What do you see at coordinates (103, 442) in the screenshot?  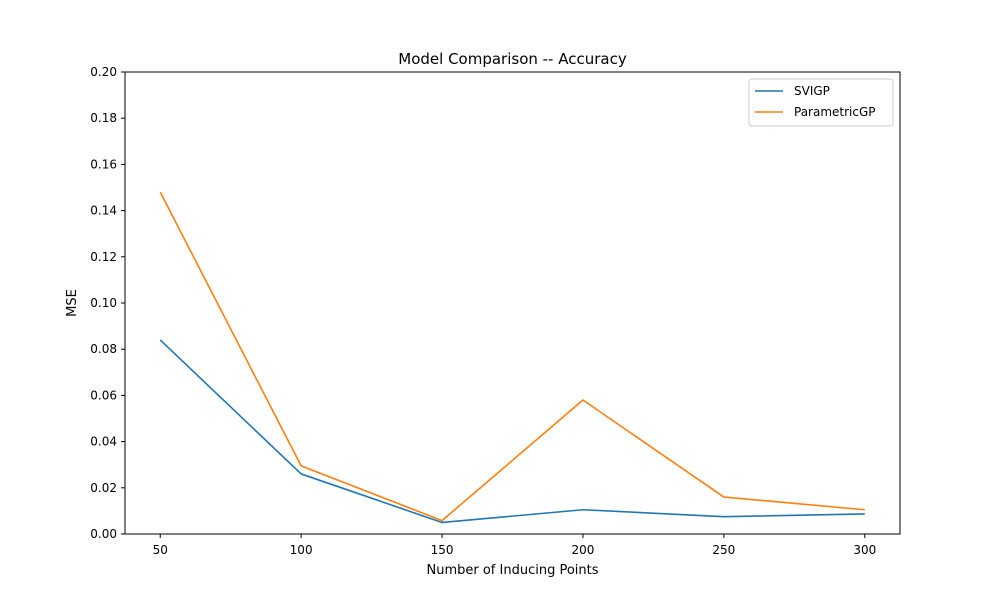 I see `y-tick-label: 0.04` at bounding box center [103, 442].